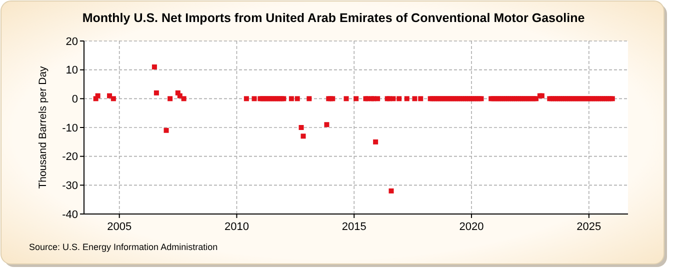  What do you see at coordinates (72, 42) in the screenshot?
I see `y-tick-label: 20` at bounding box center [72, 42].